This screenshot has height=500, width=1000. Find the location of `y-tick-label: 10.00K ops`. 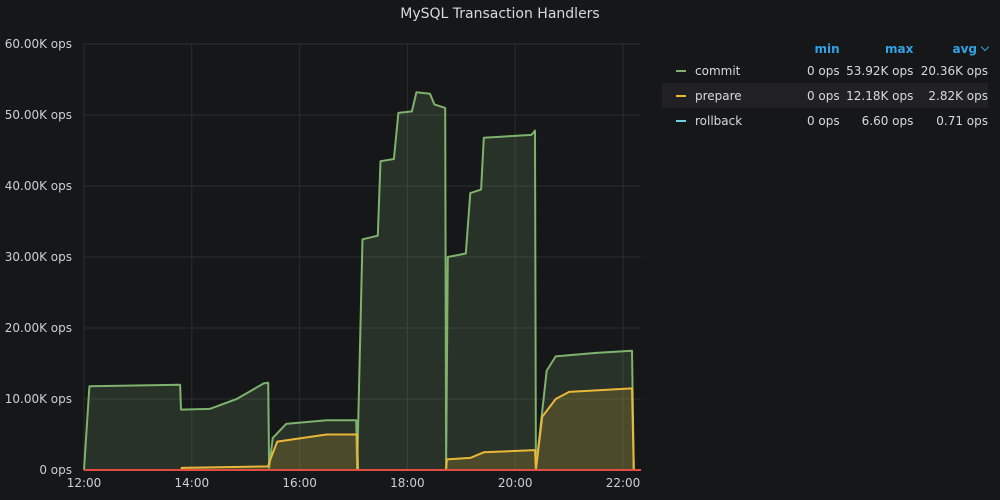

y-tick-label: 10.00K ops is located at coordinates (38, 399).